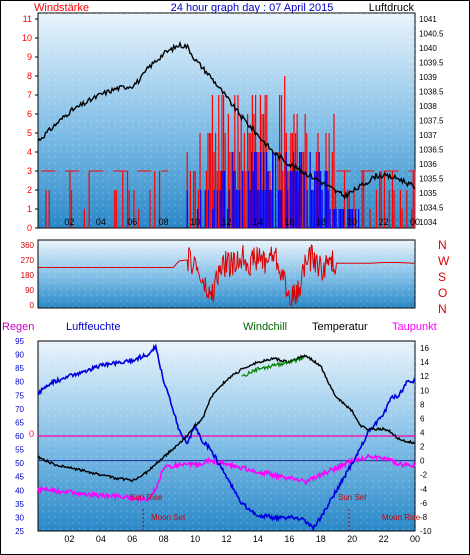  What do you see at coordinates (431, 91) in the screenshot?
I see `pressure-tick: 1038.5` at bounding box center [431, 91].